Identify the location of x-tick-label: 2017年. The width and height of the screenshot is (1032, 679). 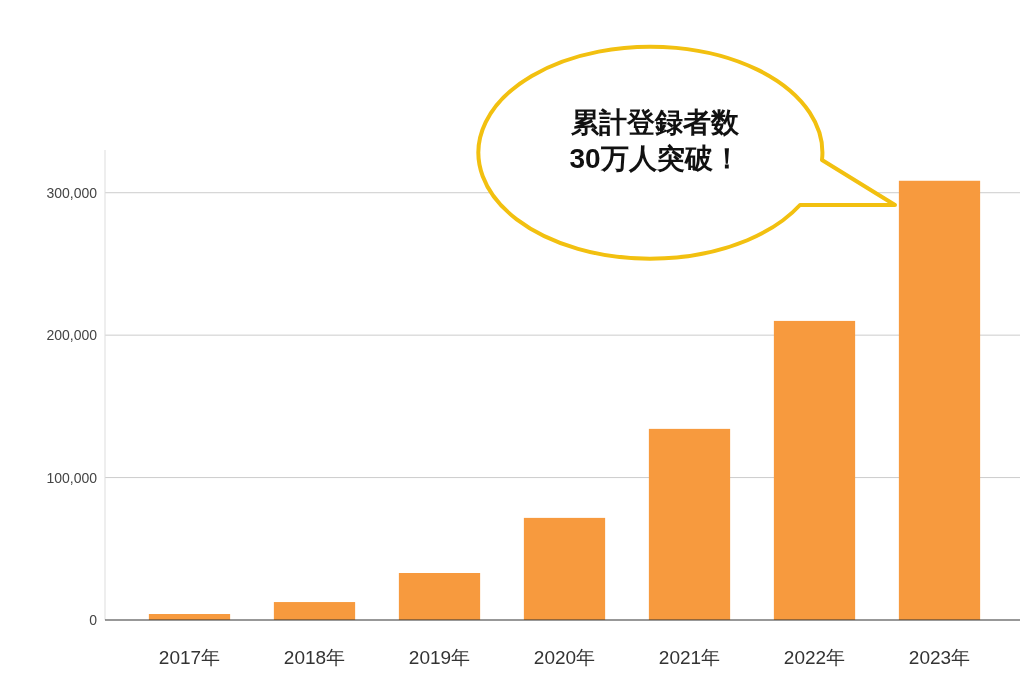
(189, 657).